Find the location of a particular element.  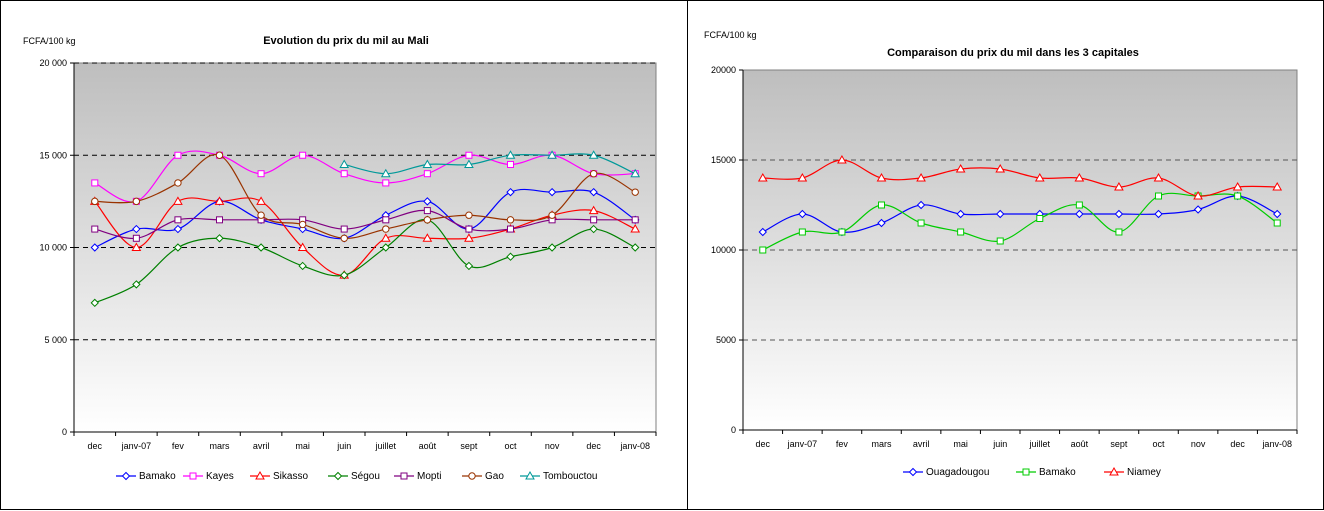

legend-label: Niamey is located at coordinates (1144, 472).